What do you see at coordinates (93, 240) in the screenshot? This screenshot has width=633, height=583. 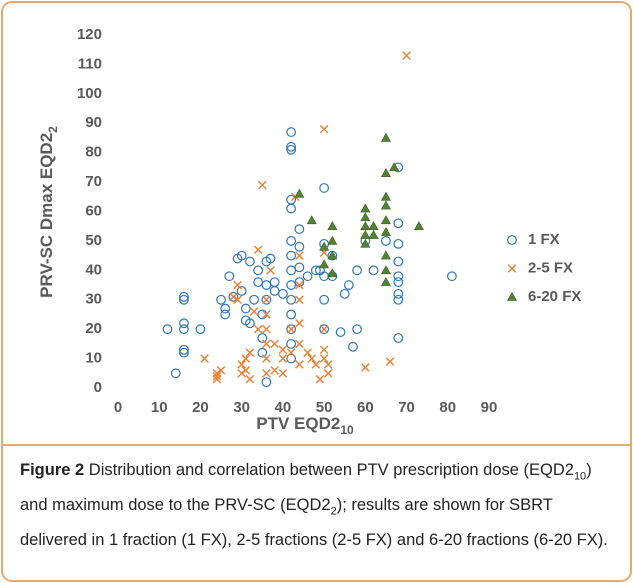 I see `y-tick-label: 50` at bounding box center [93, 240].